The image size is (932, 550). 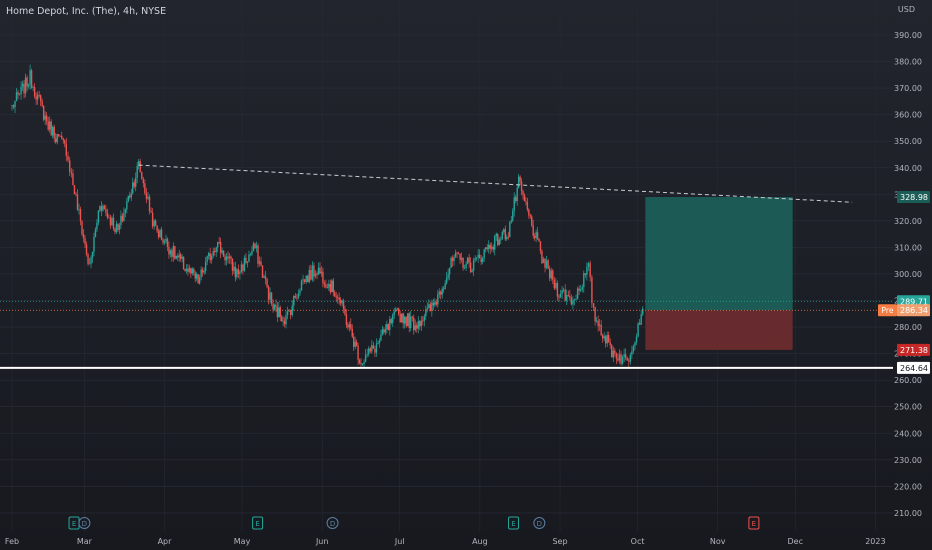 I want to click on time-axis-label: Jun, so click(x=322, y=541).